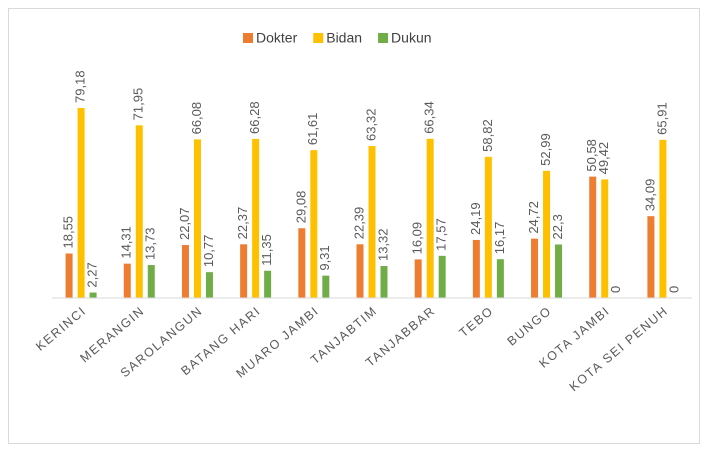  Describe the element at coordinates (300, 207) in the screenshot. I see `value-label: 29,08` at that location.